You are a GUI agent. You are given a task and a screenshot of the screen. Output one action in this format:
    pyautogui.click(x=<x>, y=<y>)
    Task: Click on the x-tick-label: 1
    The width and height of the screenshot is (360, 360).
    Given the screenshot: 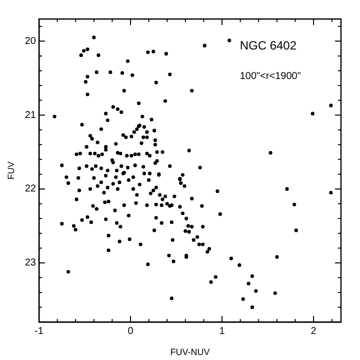 What is the action you would take?
    pyautogui.click(x=222, y=331)
    